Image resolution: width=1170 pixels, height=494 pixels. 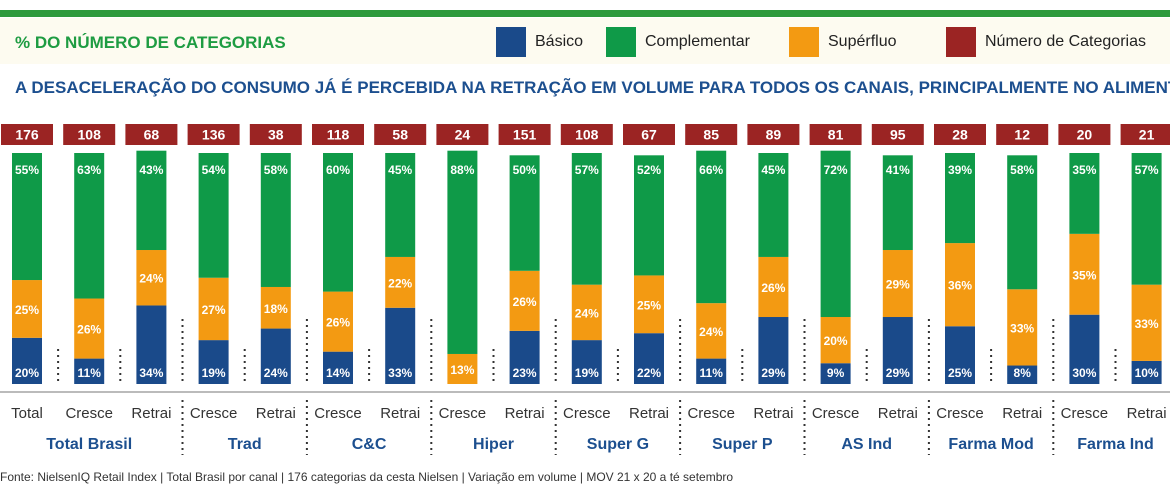 I want to click on category-count-label: 108, so click(x=90, y=135).